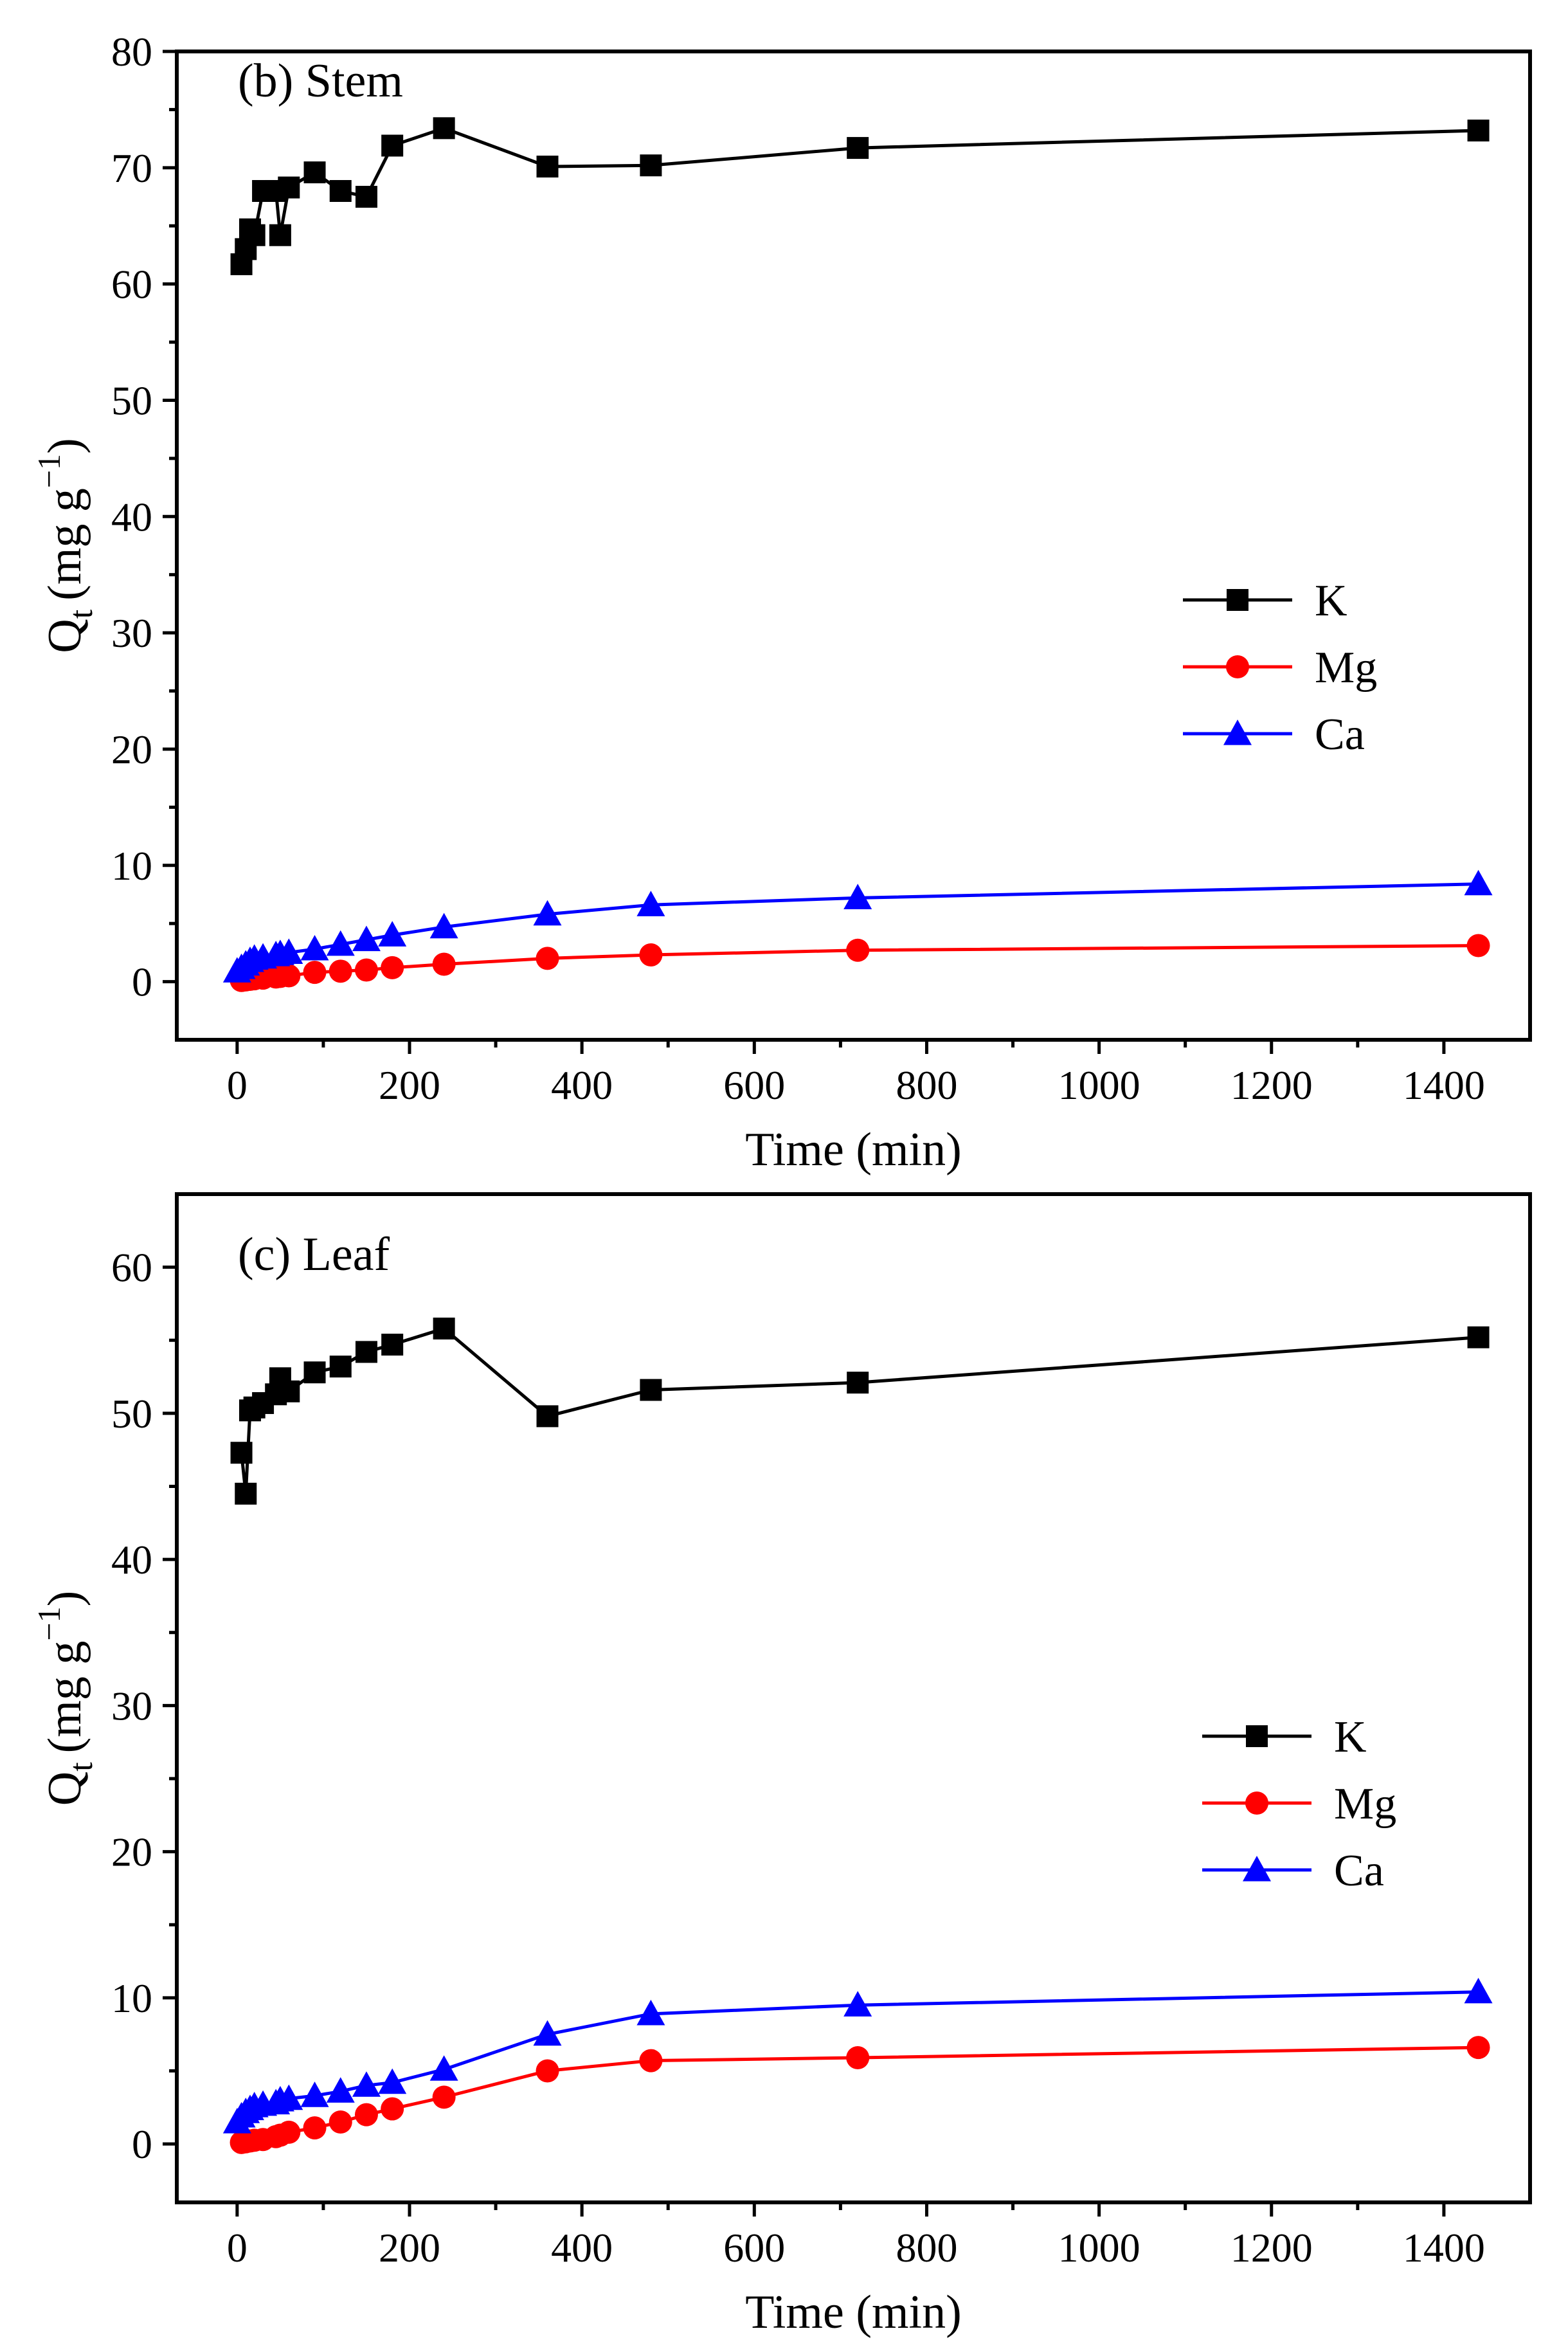  Describe the element at coordinates (1237, 732) in the screenshot. I see `legend-marker-ca` at that location.